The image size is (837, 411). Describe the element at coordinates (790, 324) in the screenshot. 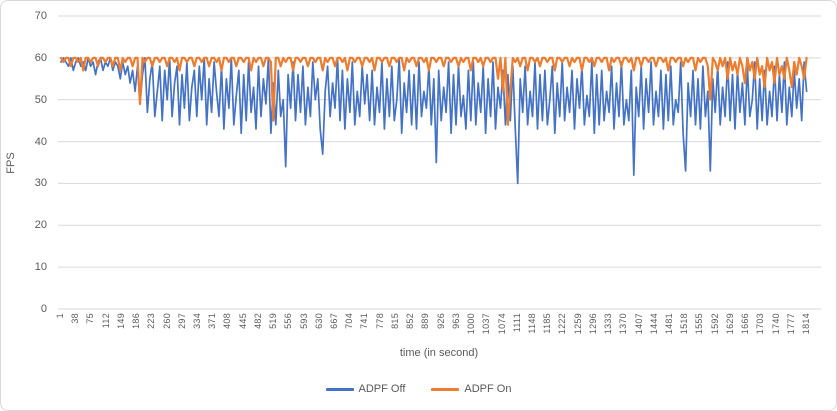

I see `x-tick-label-1777: 1777` at that location.